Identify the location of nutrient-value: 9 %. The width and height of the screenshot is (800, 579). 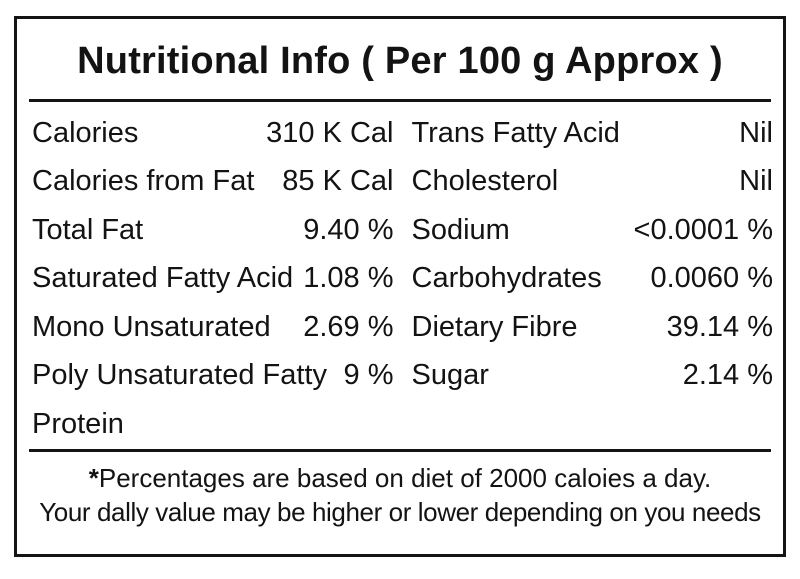
(368, 375).